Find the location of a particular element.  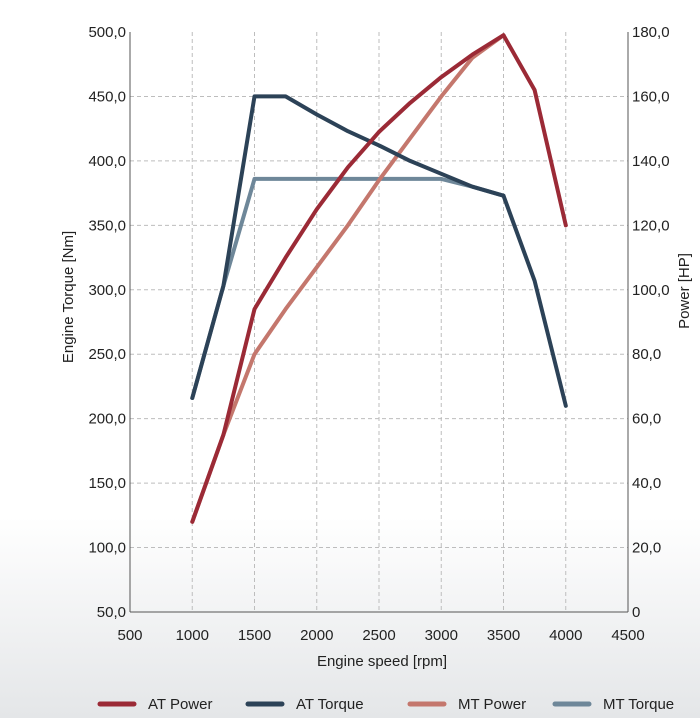

legend: AT Power AT Torque MT Power MT Torque is located at coordinates (385, 704).